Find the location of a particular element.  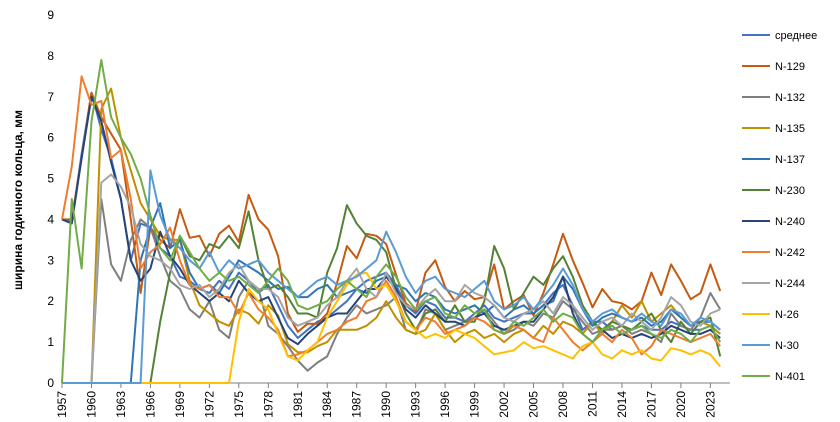

y-tick-label: 1 is located at coordinates (50, 342).